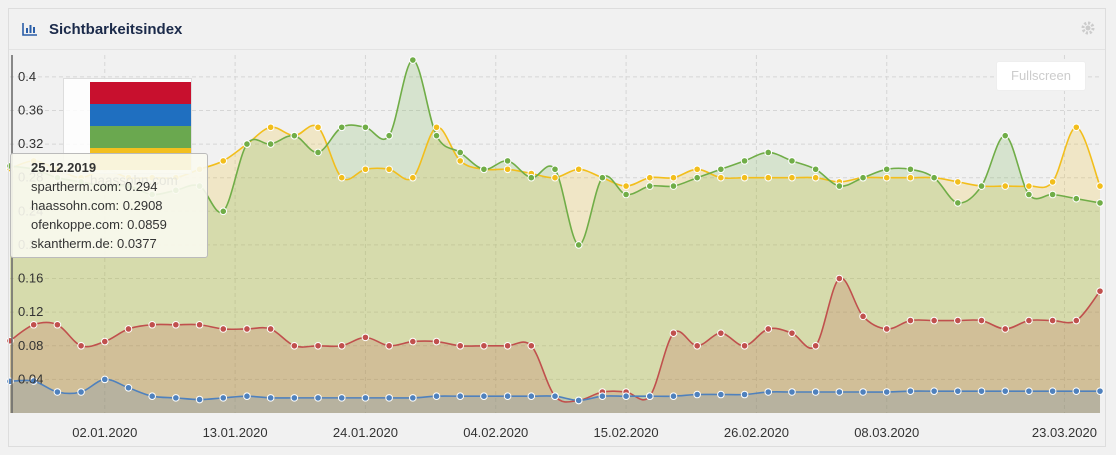 Image resolution: width=1116 pixels, height=455 pixels. I want to click on tooltip-item: skantherm.de: 0.0377, so click(109, 243).